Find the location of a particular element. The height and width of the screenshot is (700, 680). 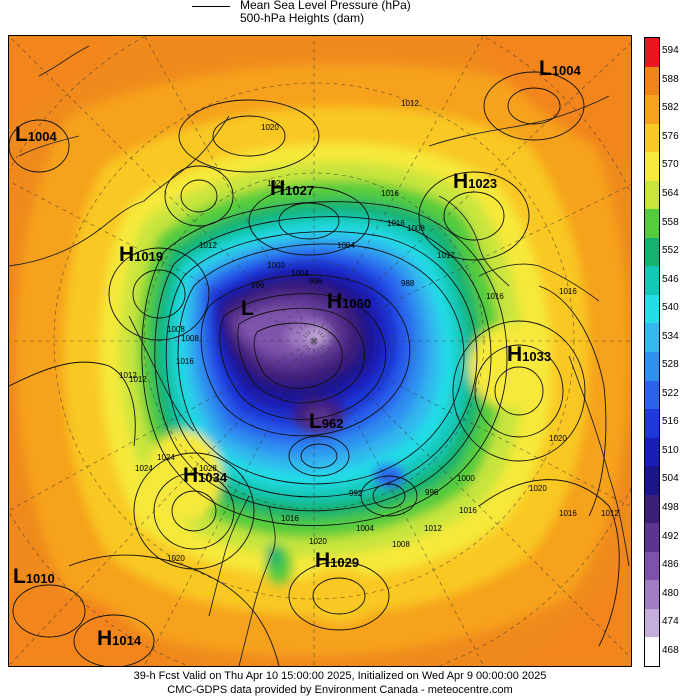

colorbar-tick-label: 486 is located at coordinates (670, 565).